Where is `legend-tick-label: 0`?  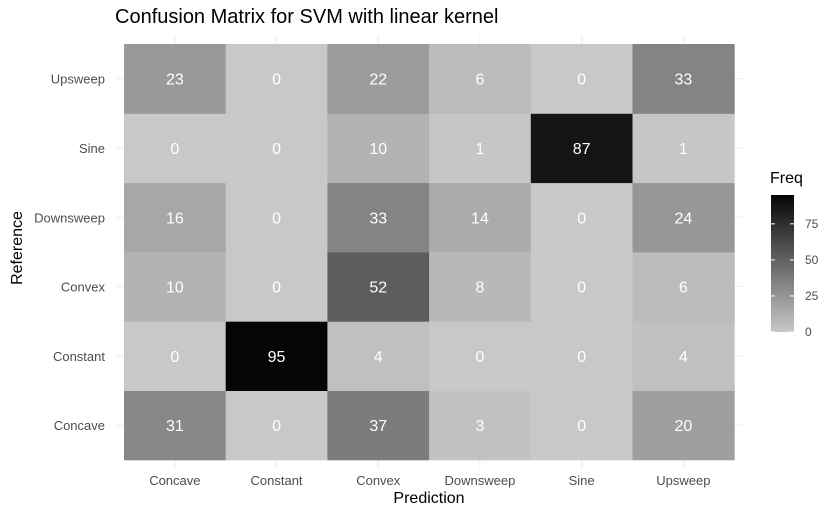 legend-tick-label: 0 is located at coordinates (808, 332).